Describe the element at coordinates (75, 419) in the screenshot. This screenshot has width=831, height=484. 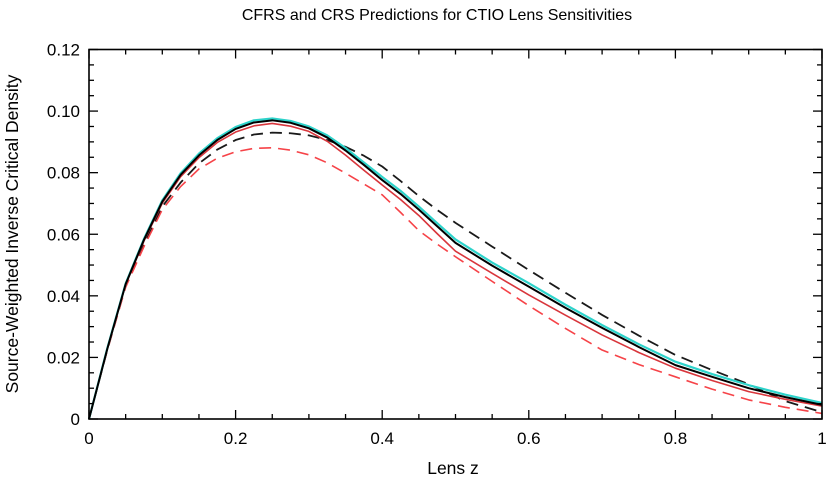
I see `y-tick-label: 0` at that location.